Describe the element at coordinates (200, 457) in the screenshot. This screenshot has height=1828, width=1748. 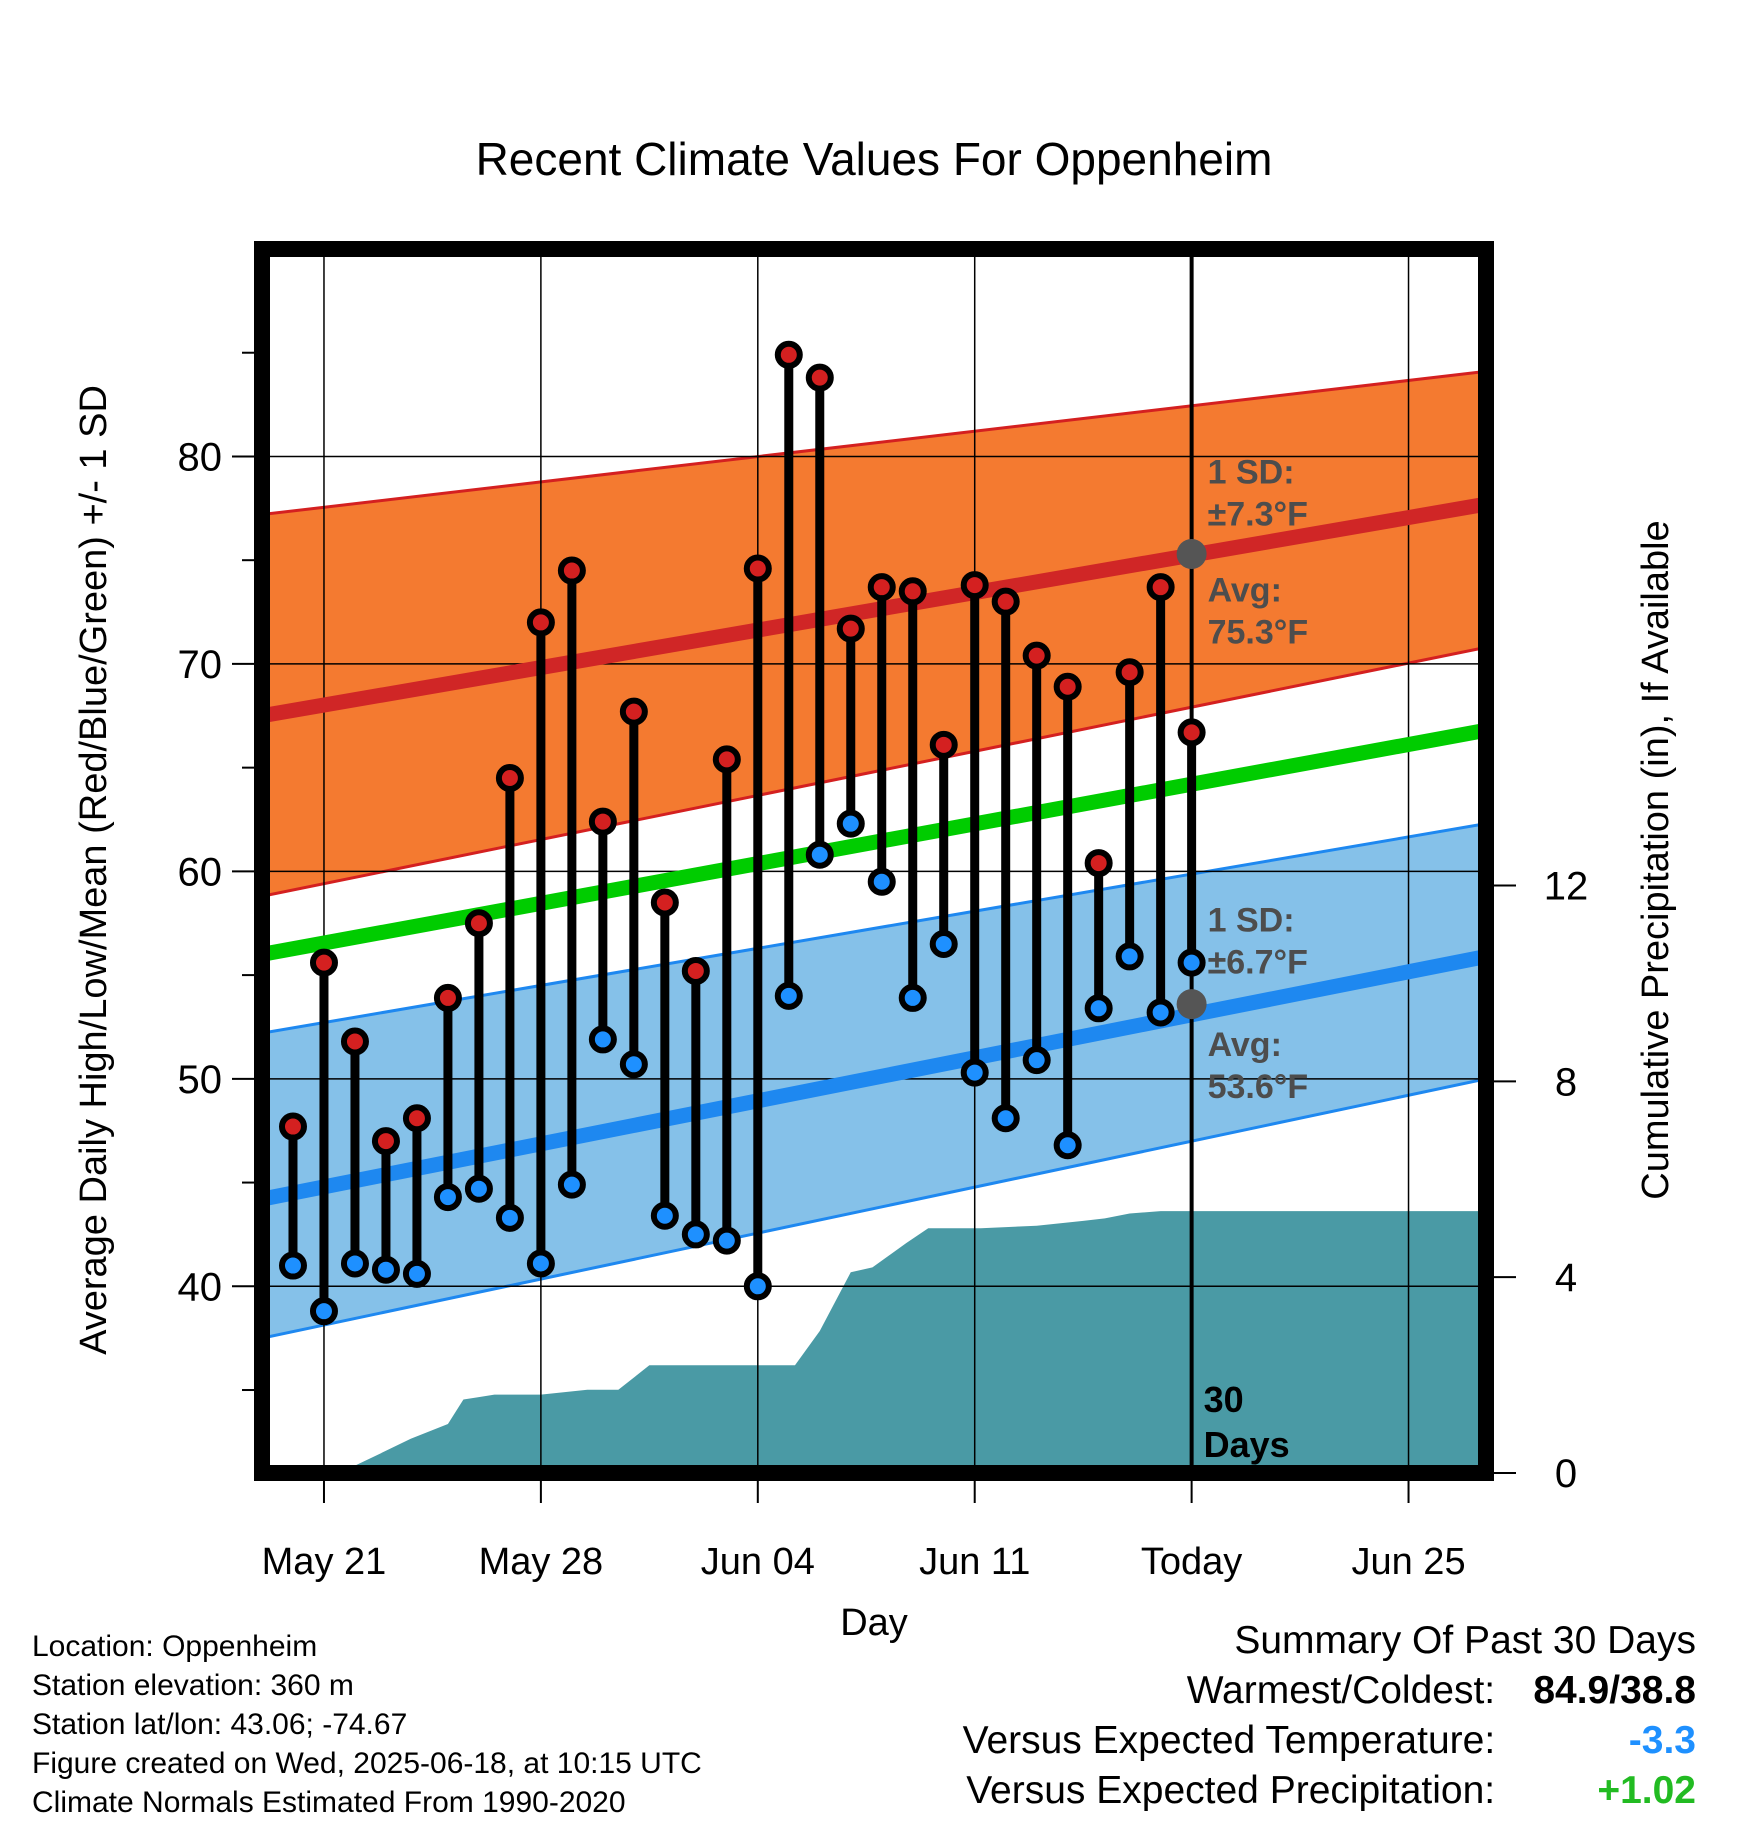
I see `y-tick-label: 80` at that location.